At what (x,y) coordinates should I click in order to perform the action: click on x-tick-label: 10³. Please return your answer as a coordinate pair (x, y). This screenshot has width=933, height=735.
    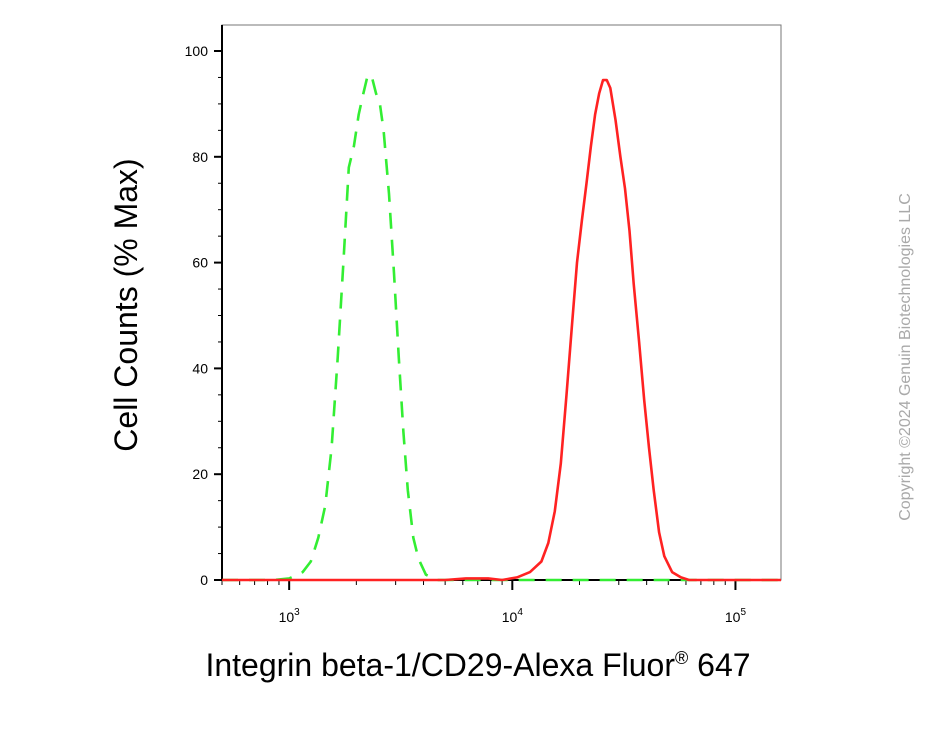
    Looking at the image, I should click on (290, 616).